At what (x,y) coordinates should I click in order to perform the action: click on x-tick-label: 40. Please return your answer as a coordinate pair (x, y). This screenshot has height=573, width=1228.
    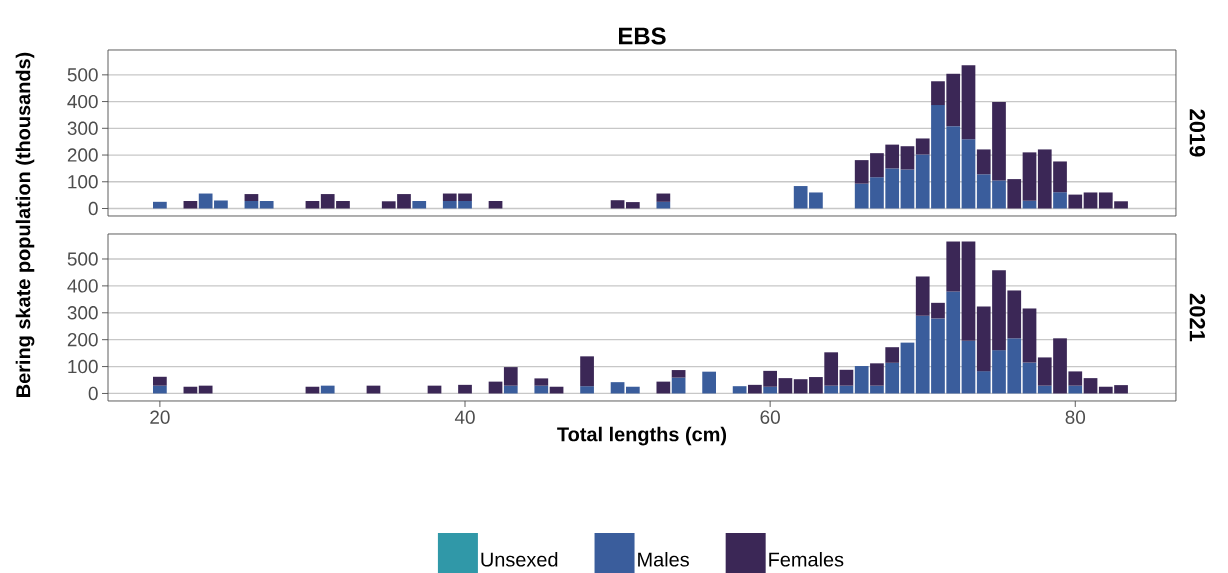
    Looking at the image, I should click on (464, 417).